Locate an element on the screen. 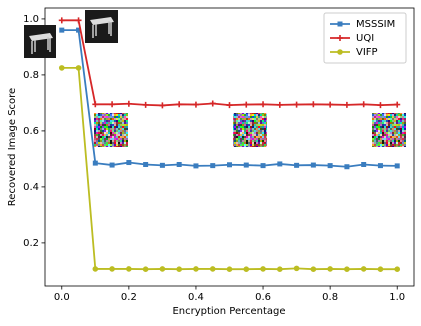 This screenshot has width=421, height=326. x-tick-label: 0.8 is located at coordinates (330, 297).